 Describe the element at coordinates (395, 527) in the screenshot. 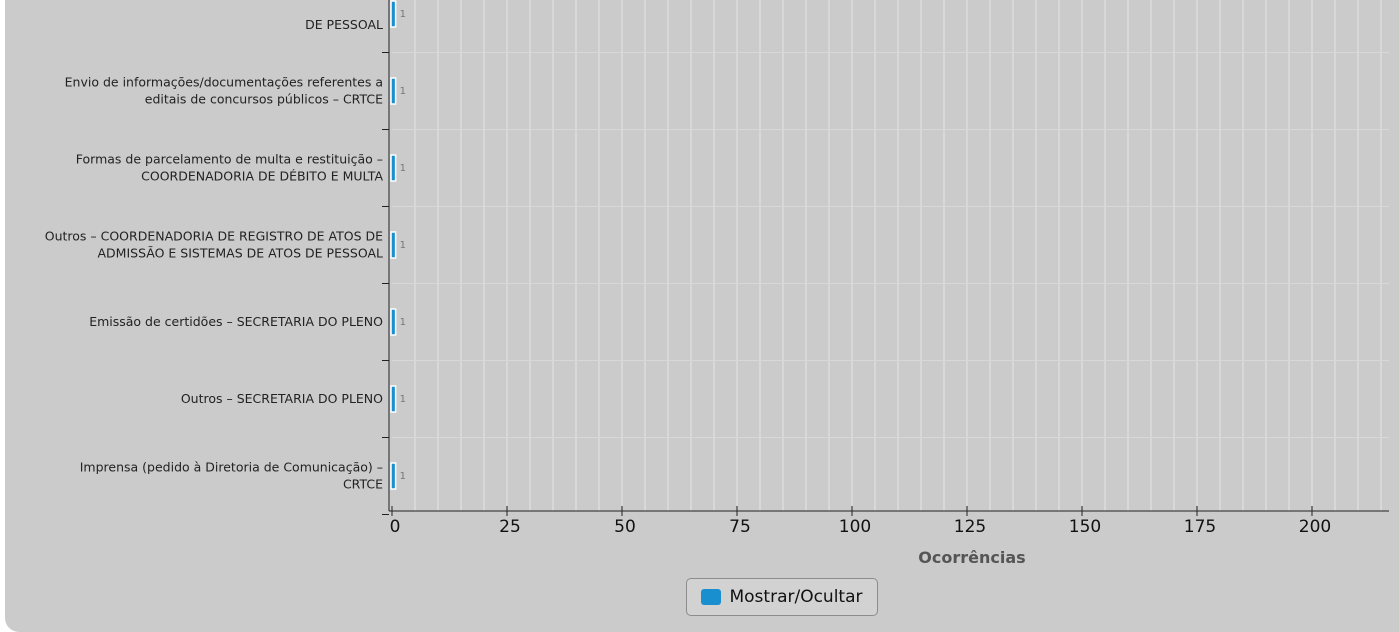

I see `x-tick-label: 0` at that location.